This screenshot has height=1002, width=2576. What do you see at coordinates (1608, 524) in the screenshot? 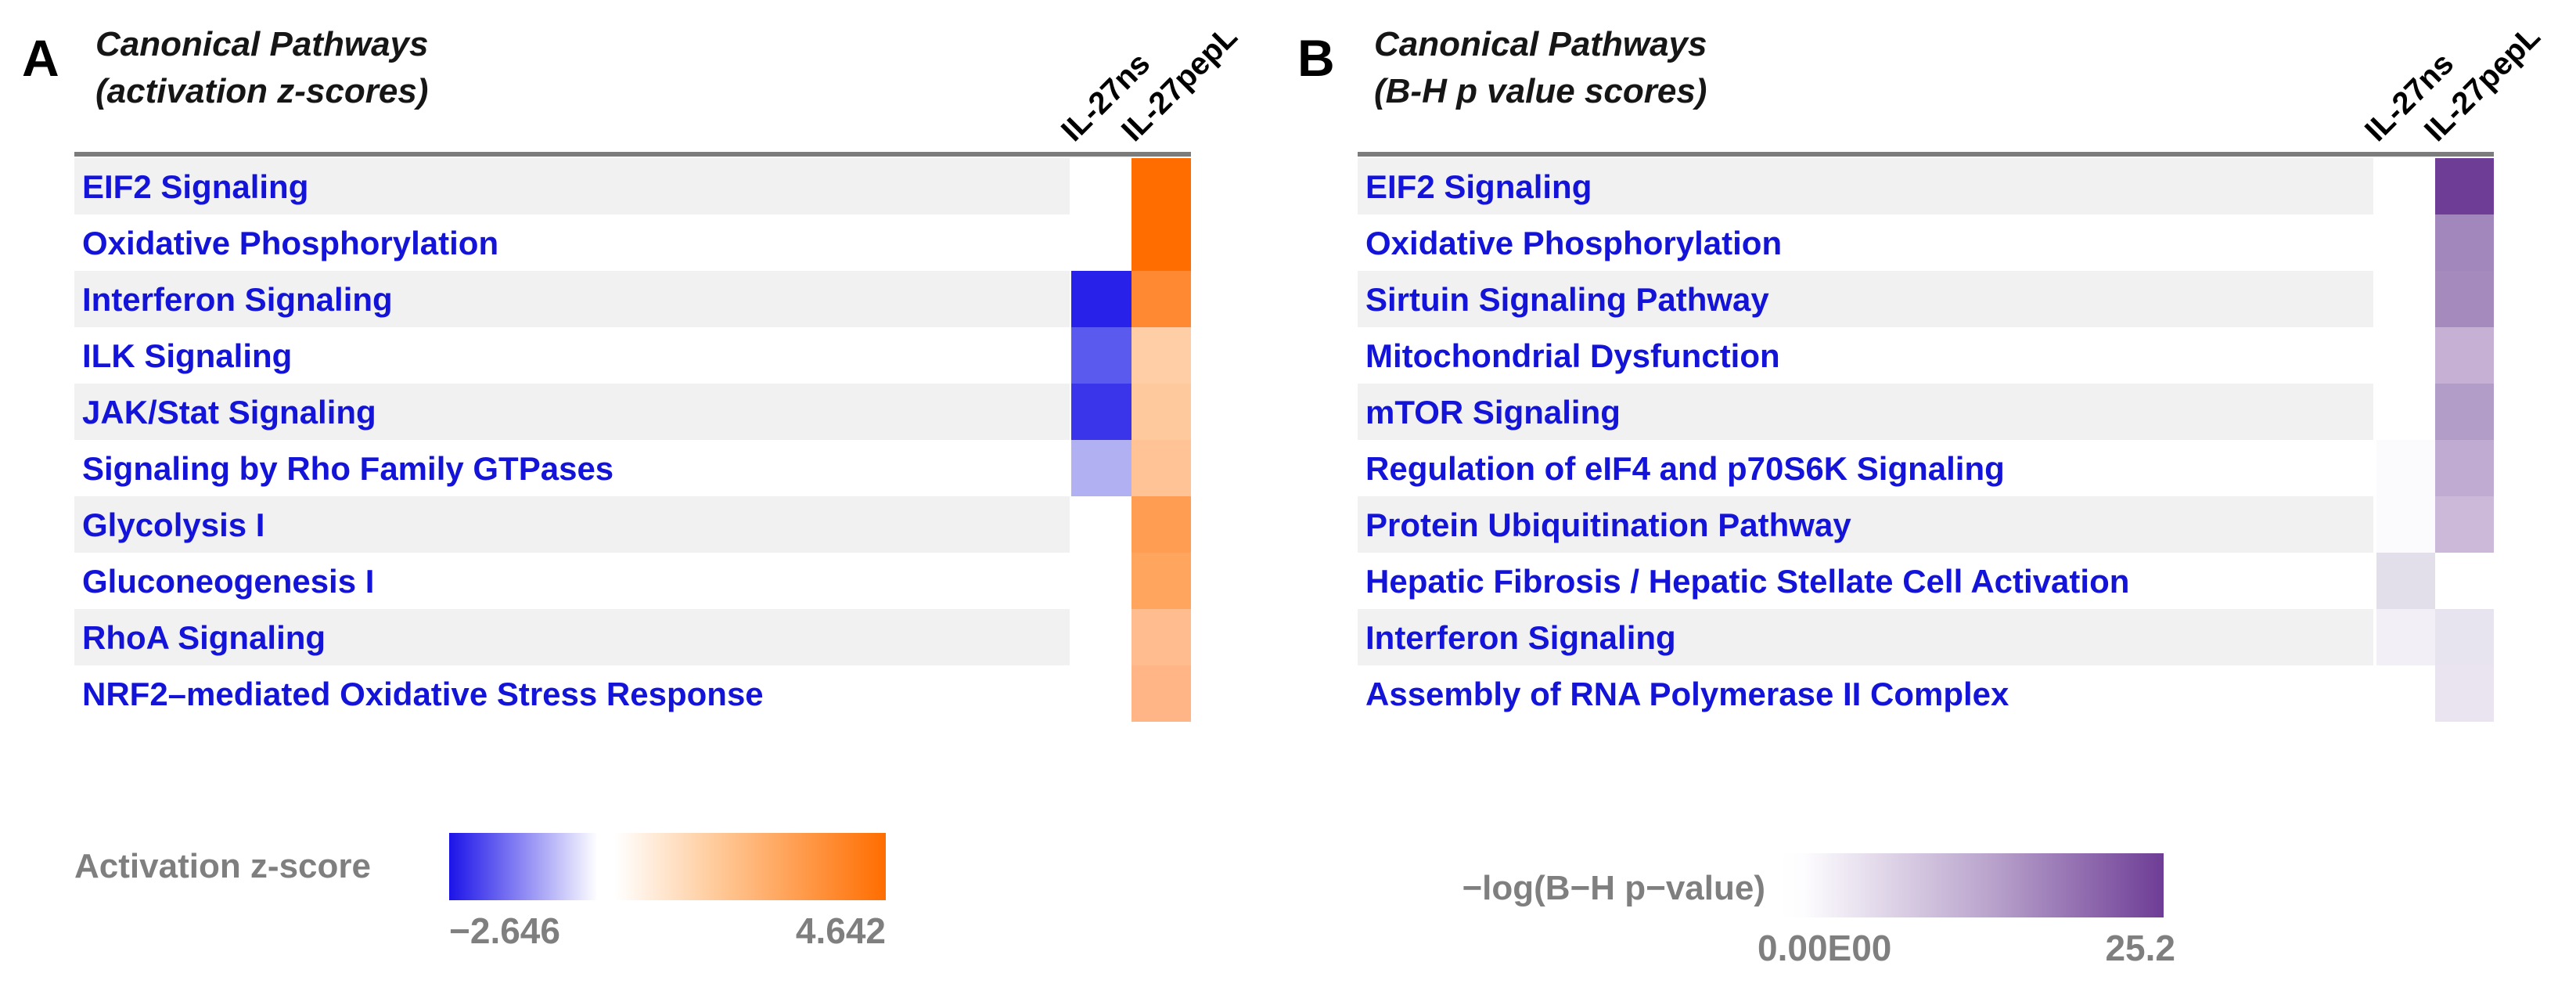
I see `pathway-label: Protein Ubiquitination Pathway` at bounding box center [1608, 524].